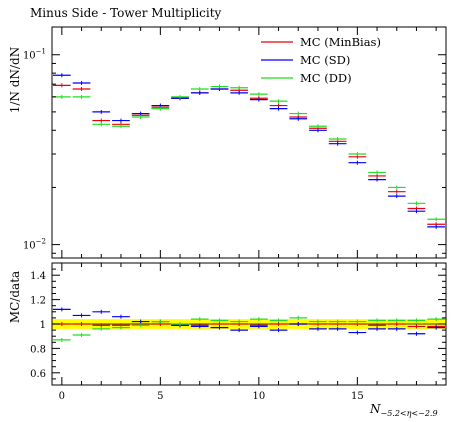 Image resolution: width=461 pixels, height=422 pixels. What do you see at coordinates (258, 396) in the screenshot?
I see `x-tick-label: 10` at bounding box center [258, 396].